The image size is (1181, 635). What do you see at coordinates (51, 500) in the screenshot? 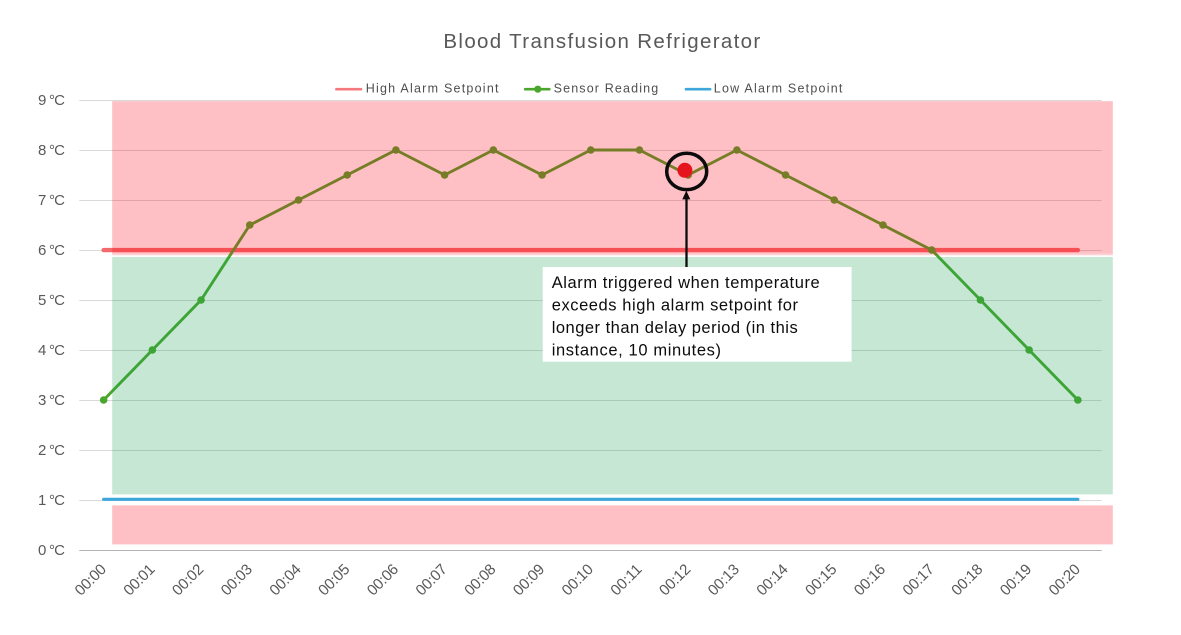
I see `svg-text: 1 °C` at bounding box center [51, 500].